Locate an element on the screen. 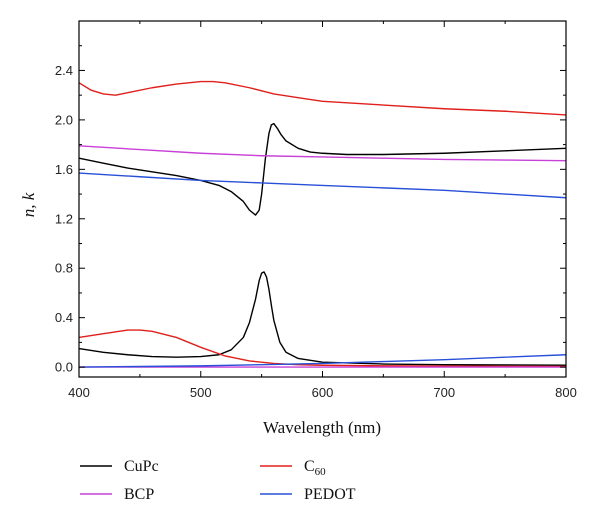  legend: CuPc C60 BCP PEDOT is located at coordinates (218, 480).